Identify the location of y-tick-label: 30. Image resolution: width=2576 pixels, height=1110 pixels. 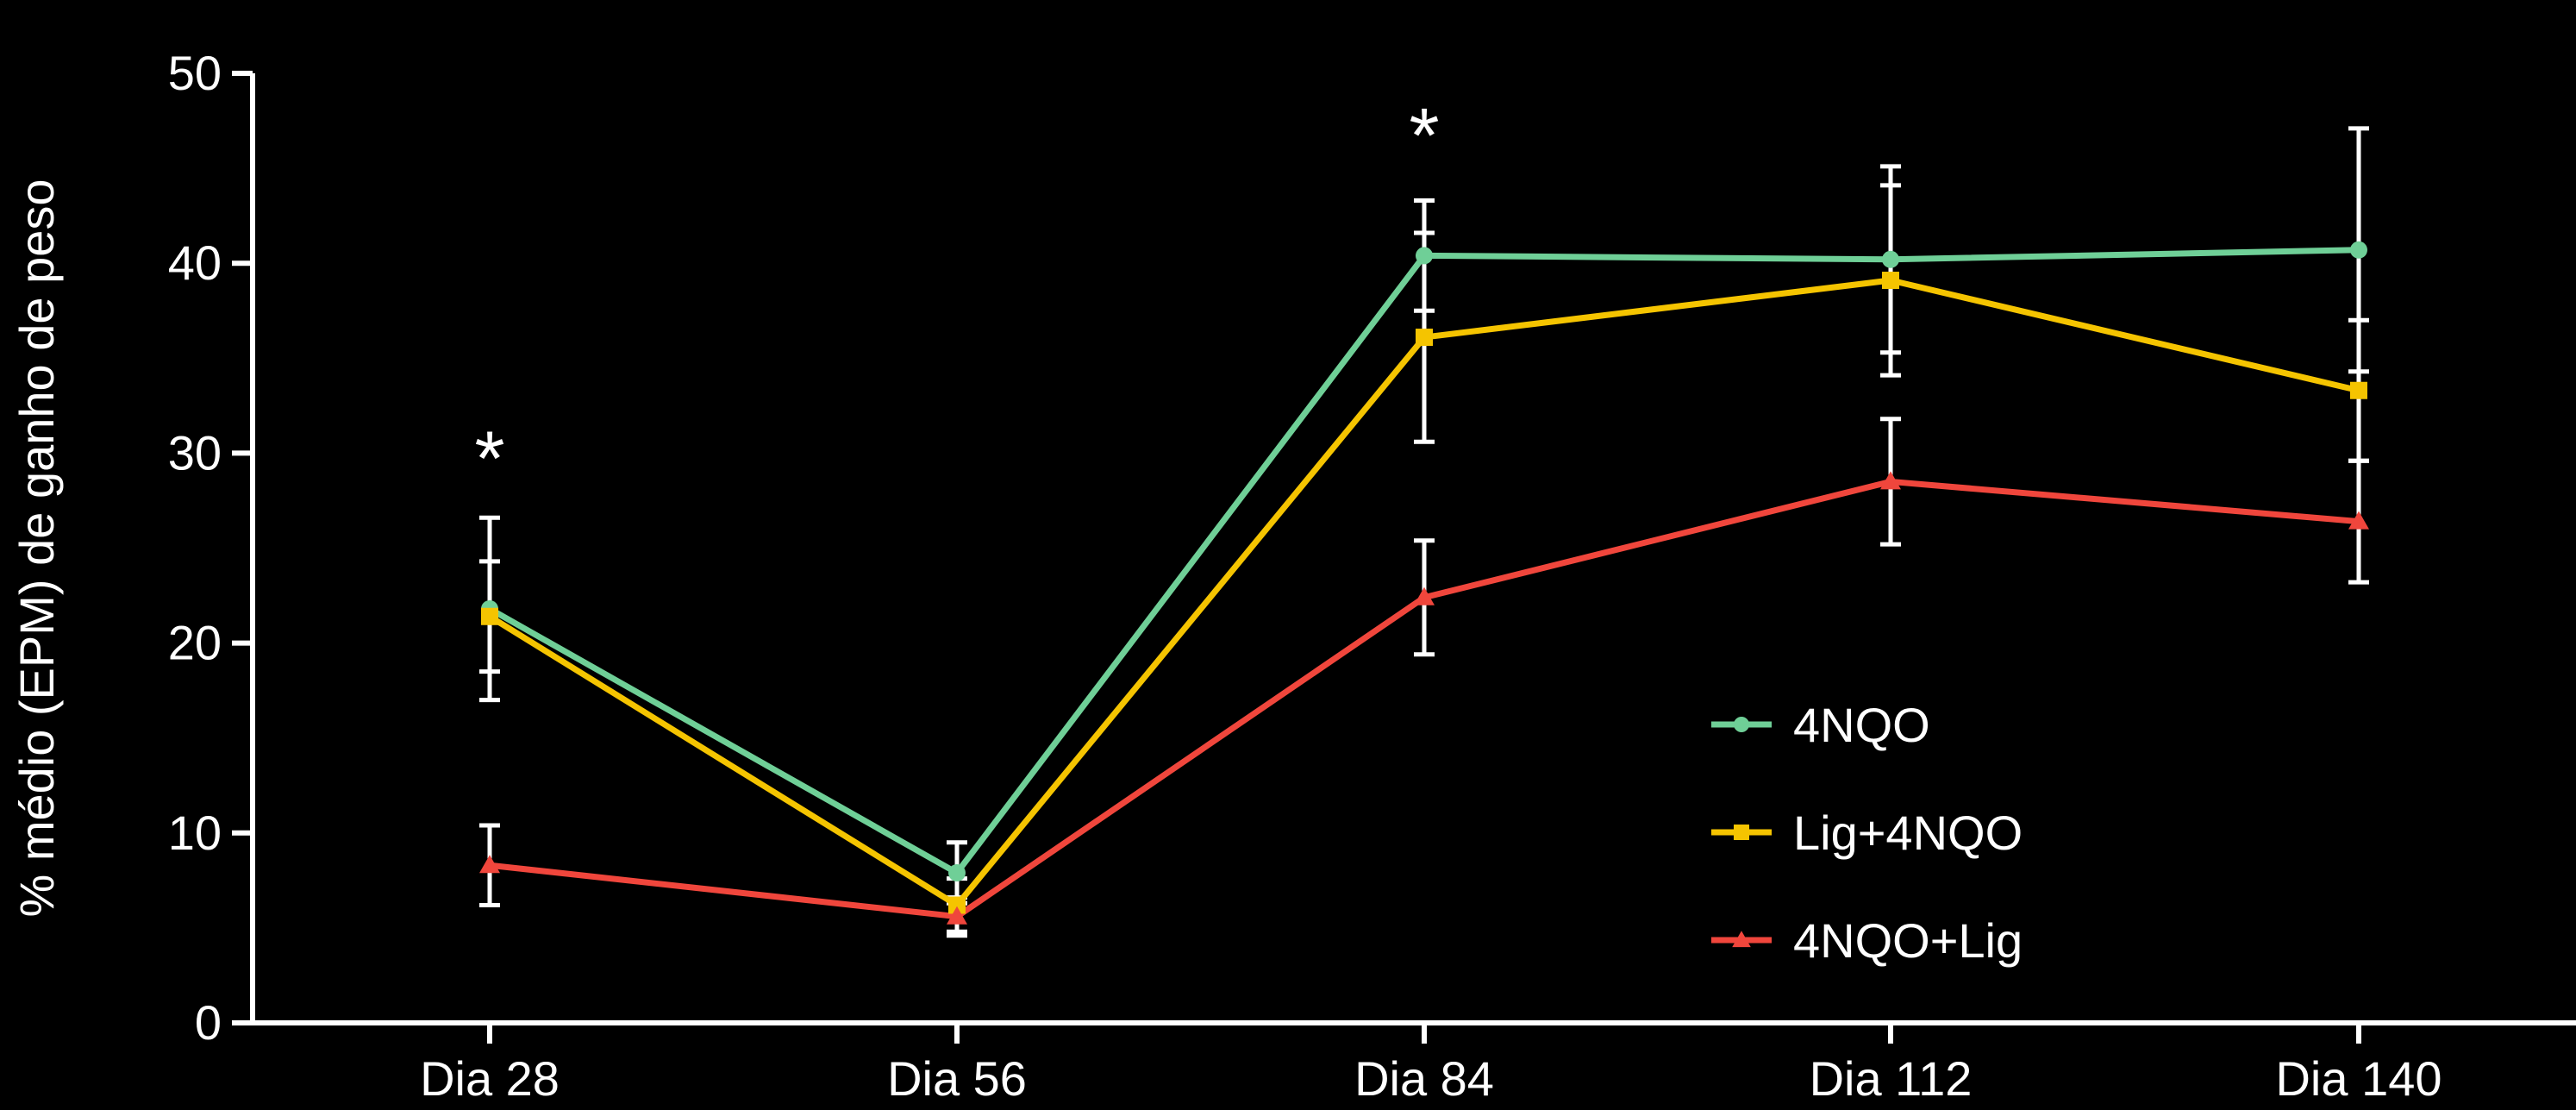
(195, 452).